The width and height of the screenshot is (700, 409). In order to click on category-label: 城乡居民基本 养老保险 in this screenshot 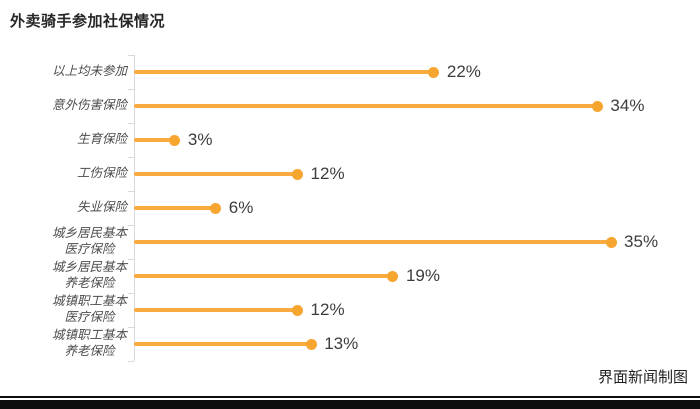, I will do `click(89, 275)`.